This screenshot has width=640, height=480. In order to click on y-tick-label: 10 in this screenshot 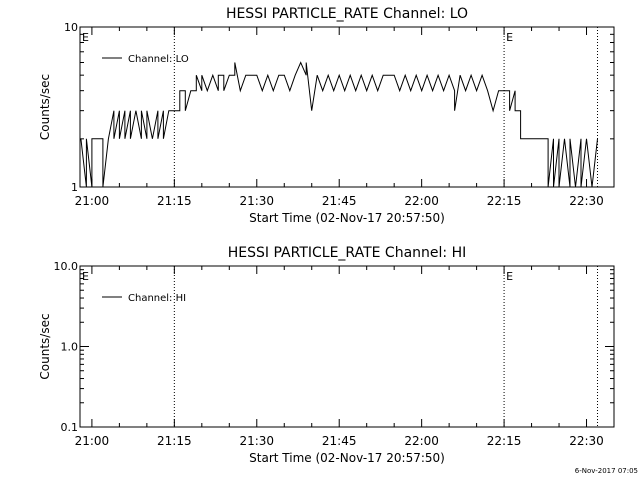, I will do `click(71, 27)`.